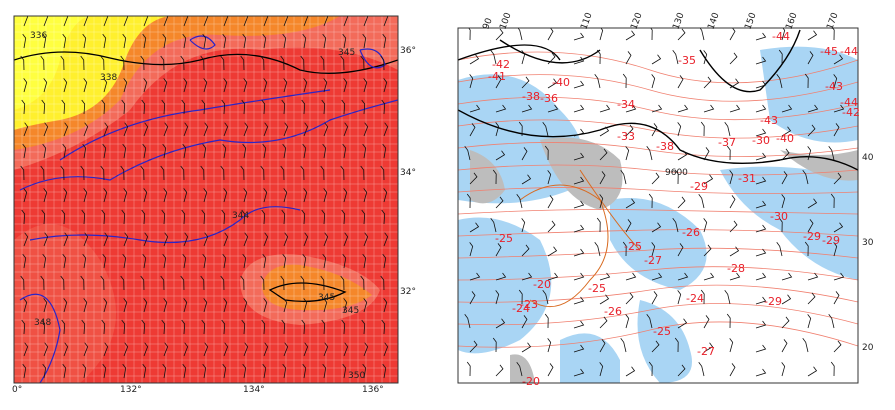  Describe the element at coordinates (812, 236) in the screenshot. I see `temperature-label: -29` at that location.